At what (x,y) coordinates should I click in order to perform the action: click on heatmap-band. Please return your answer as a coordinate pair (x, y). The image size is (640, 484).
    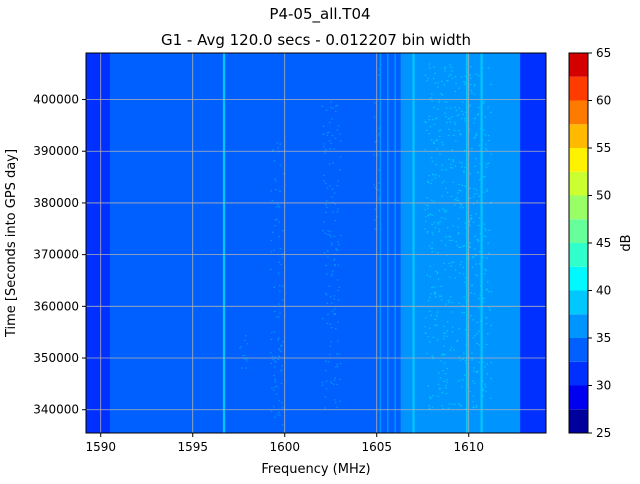
    Looking at the image, I should click on (387, 243).